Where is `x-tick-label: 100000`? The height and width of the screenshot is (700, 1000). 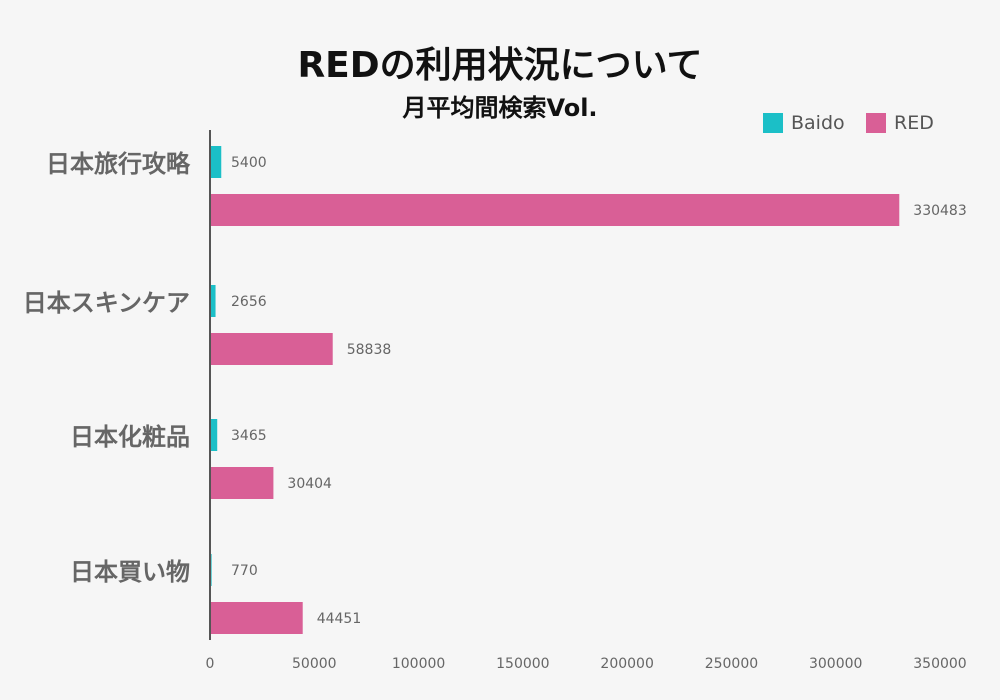
x-tick-label: 100000 is located at coordinates (418, 664).